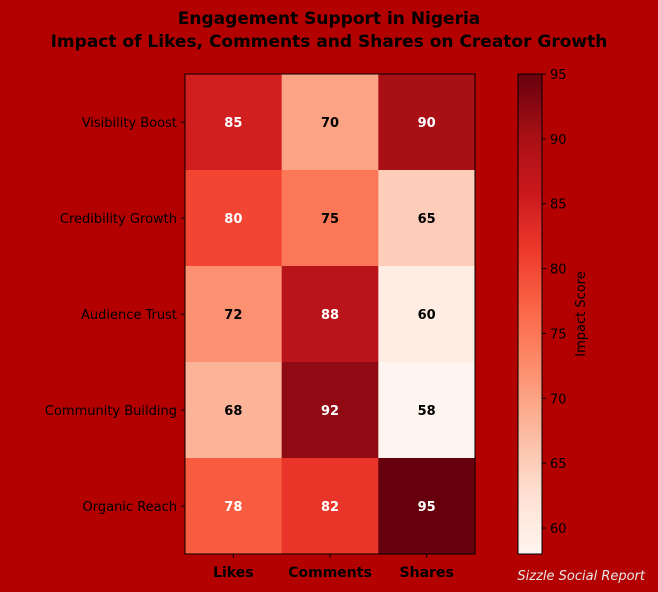  I want to click on column-labels: Likes Comments Shares, so click(333, 567).